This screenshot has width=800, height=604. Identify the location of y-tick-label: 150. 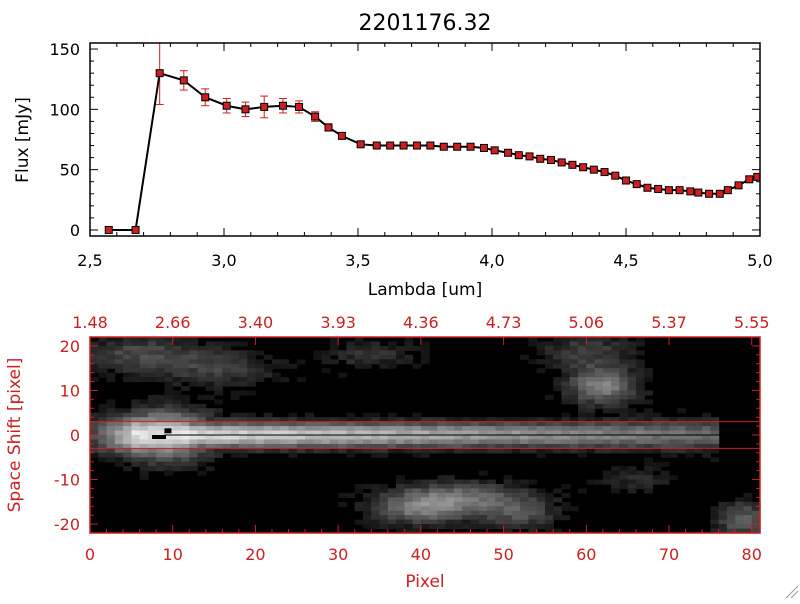
(64, 49).